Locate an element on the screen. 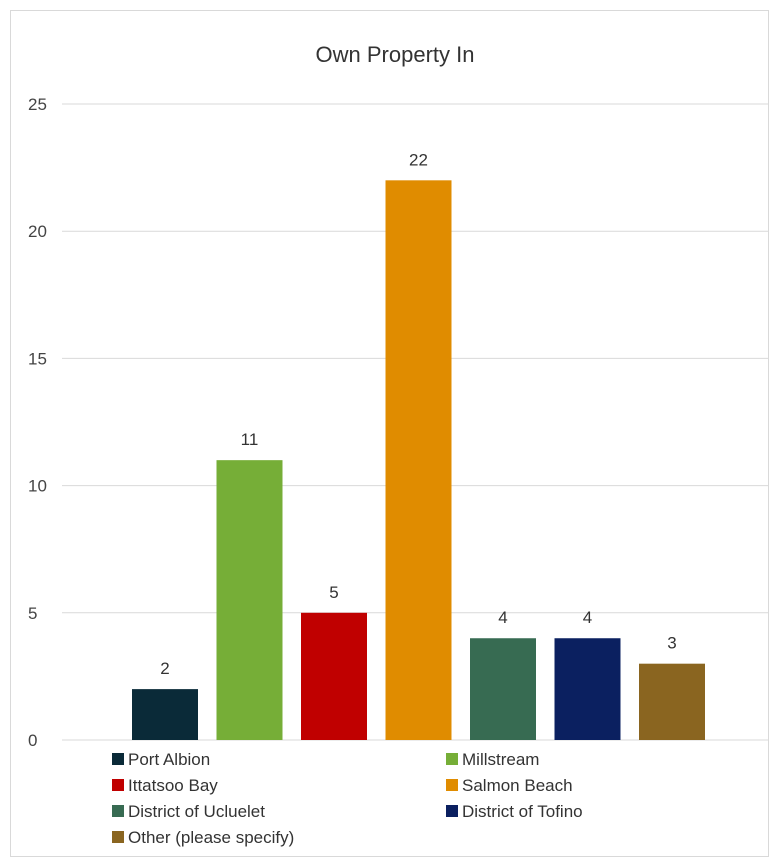 Image resolution: width=769 pixels, height=857 pixels. bar-district-of-ucluelet is located at coordinates (503, 689).